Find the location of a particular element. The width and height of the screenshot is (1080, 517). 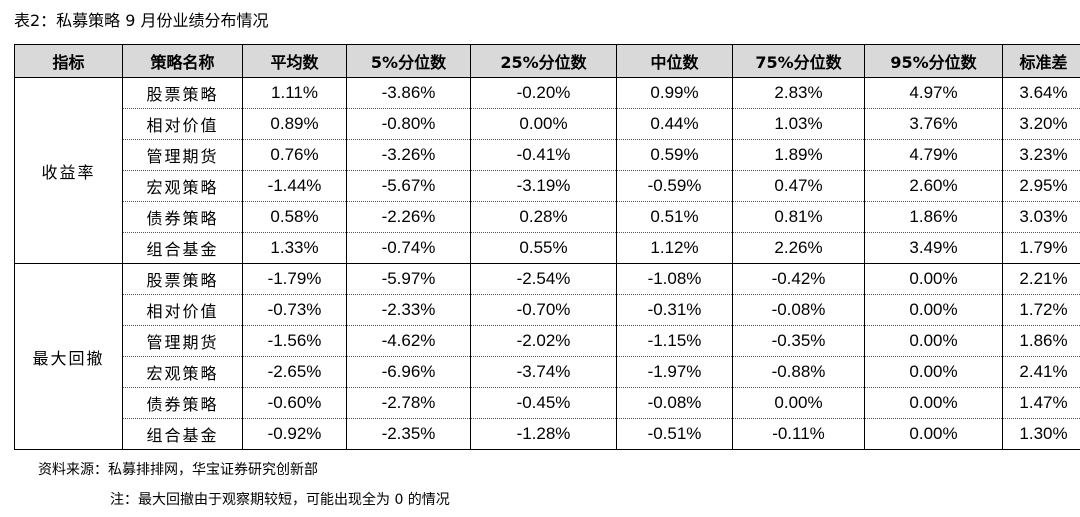

value-cell: 0.28% is located at coordinates (543, 217).